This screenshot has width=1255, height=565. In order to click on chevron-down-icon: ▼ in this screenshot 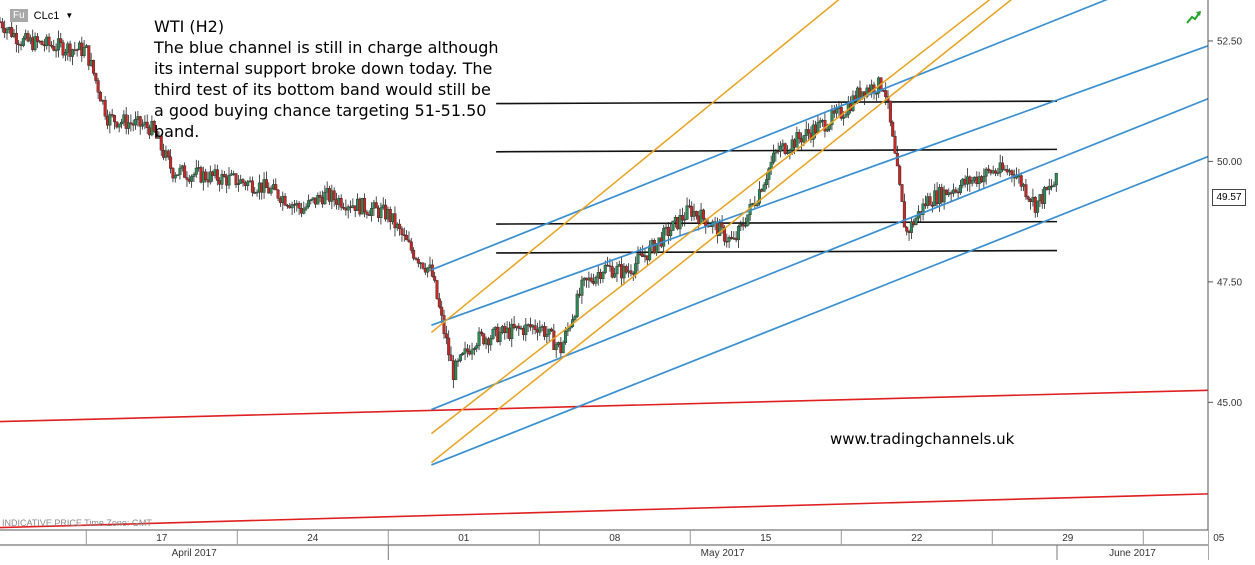, I will do `click(69, 15)`.